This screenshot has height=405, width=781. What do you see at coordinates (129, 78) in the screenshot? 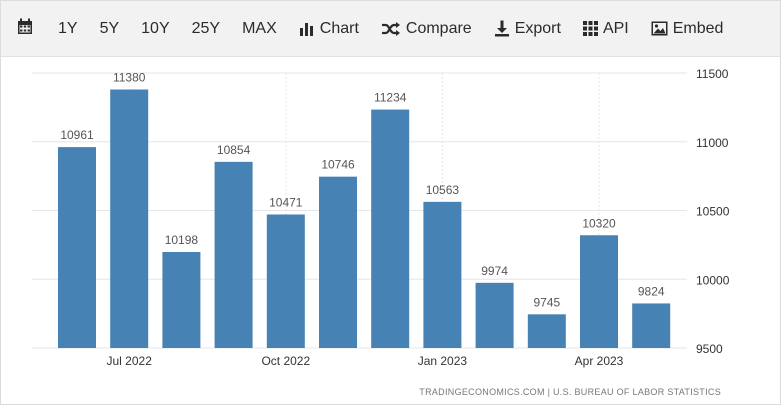
I see `data-label: 11380` at bounding box center [129, 78].